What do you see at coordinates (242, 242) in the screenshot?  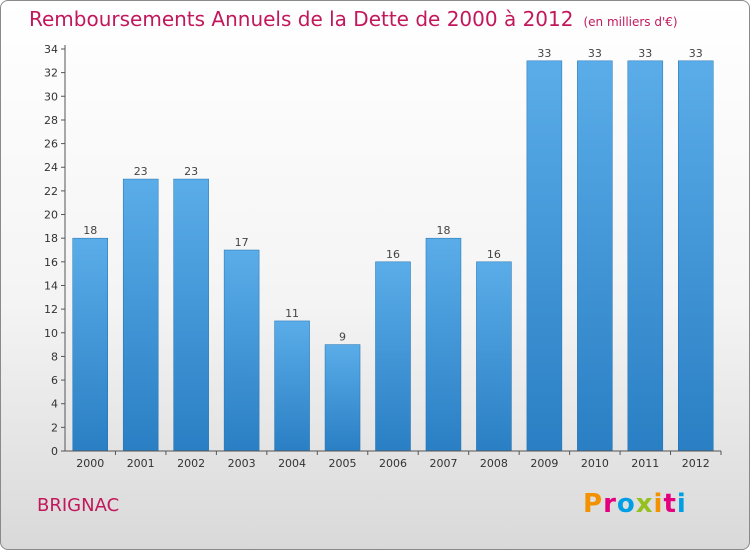 I see `value-label-2003: 17` at bounding box center [242, 242].